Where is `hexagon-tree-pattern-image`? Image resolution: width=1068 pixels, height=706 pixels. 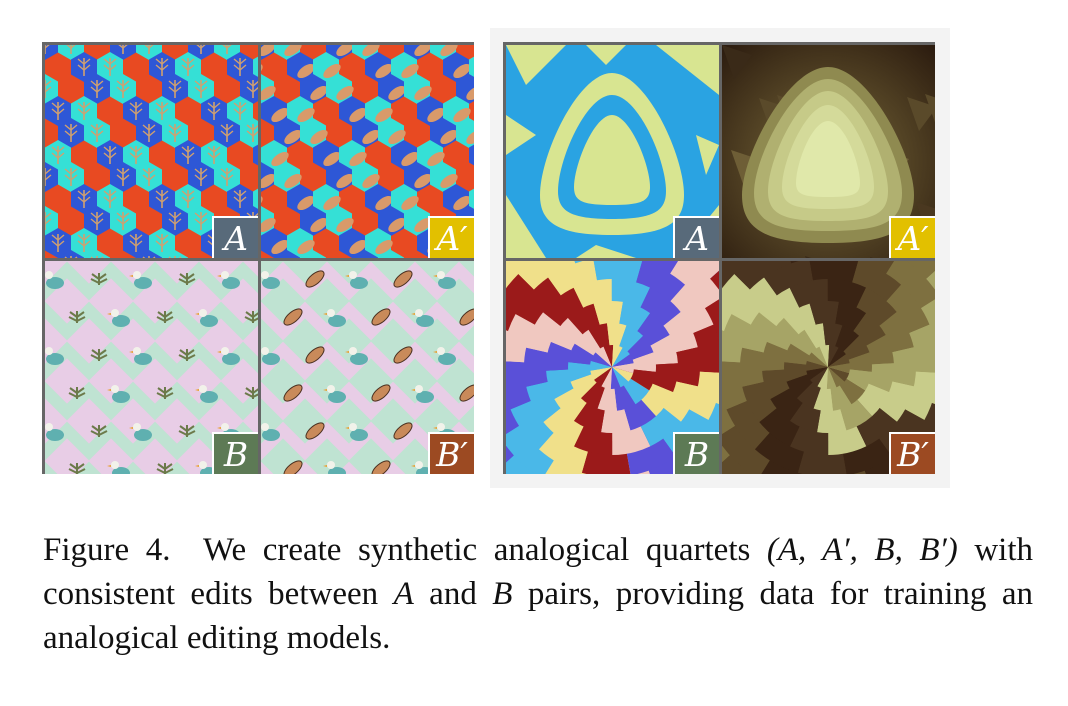
hexagon-tree-pattern-image is located at coordinates (151, 151).